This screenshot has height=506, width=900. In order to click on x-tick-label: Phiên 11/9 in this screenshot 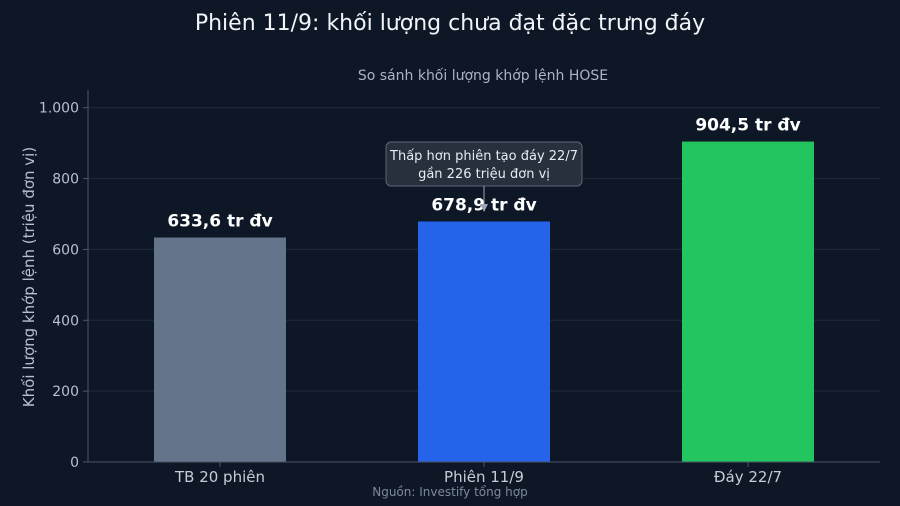, I will do `click(484, 477)`.